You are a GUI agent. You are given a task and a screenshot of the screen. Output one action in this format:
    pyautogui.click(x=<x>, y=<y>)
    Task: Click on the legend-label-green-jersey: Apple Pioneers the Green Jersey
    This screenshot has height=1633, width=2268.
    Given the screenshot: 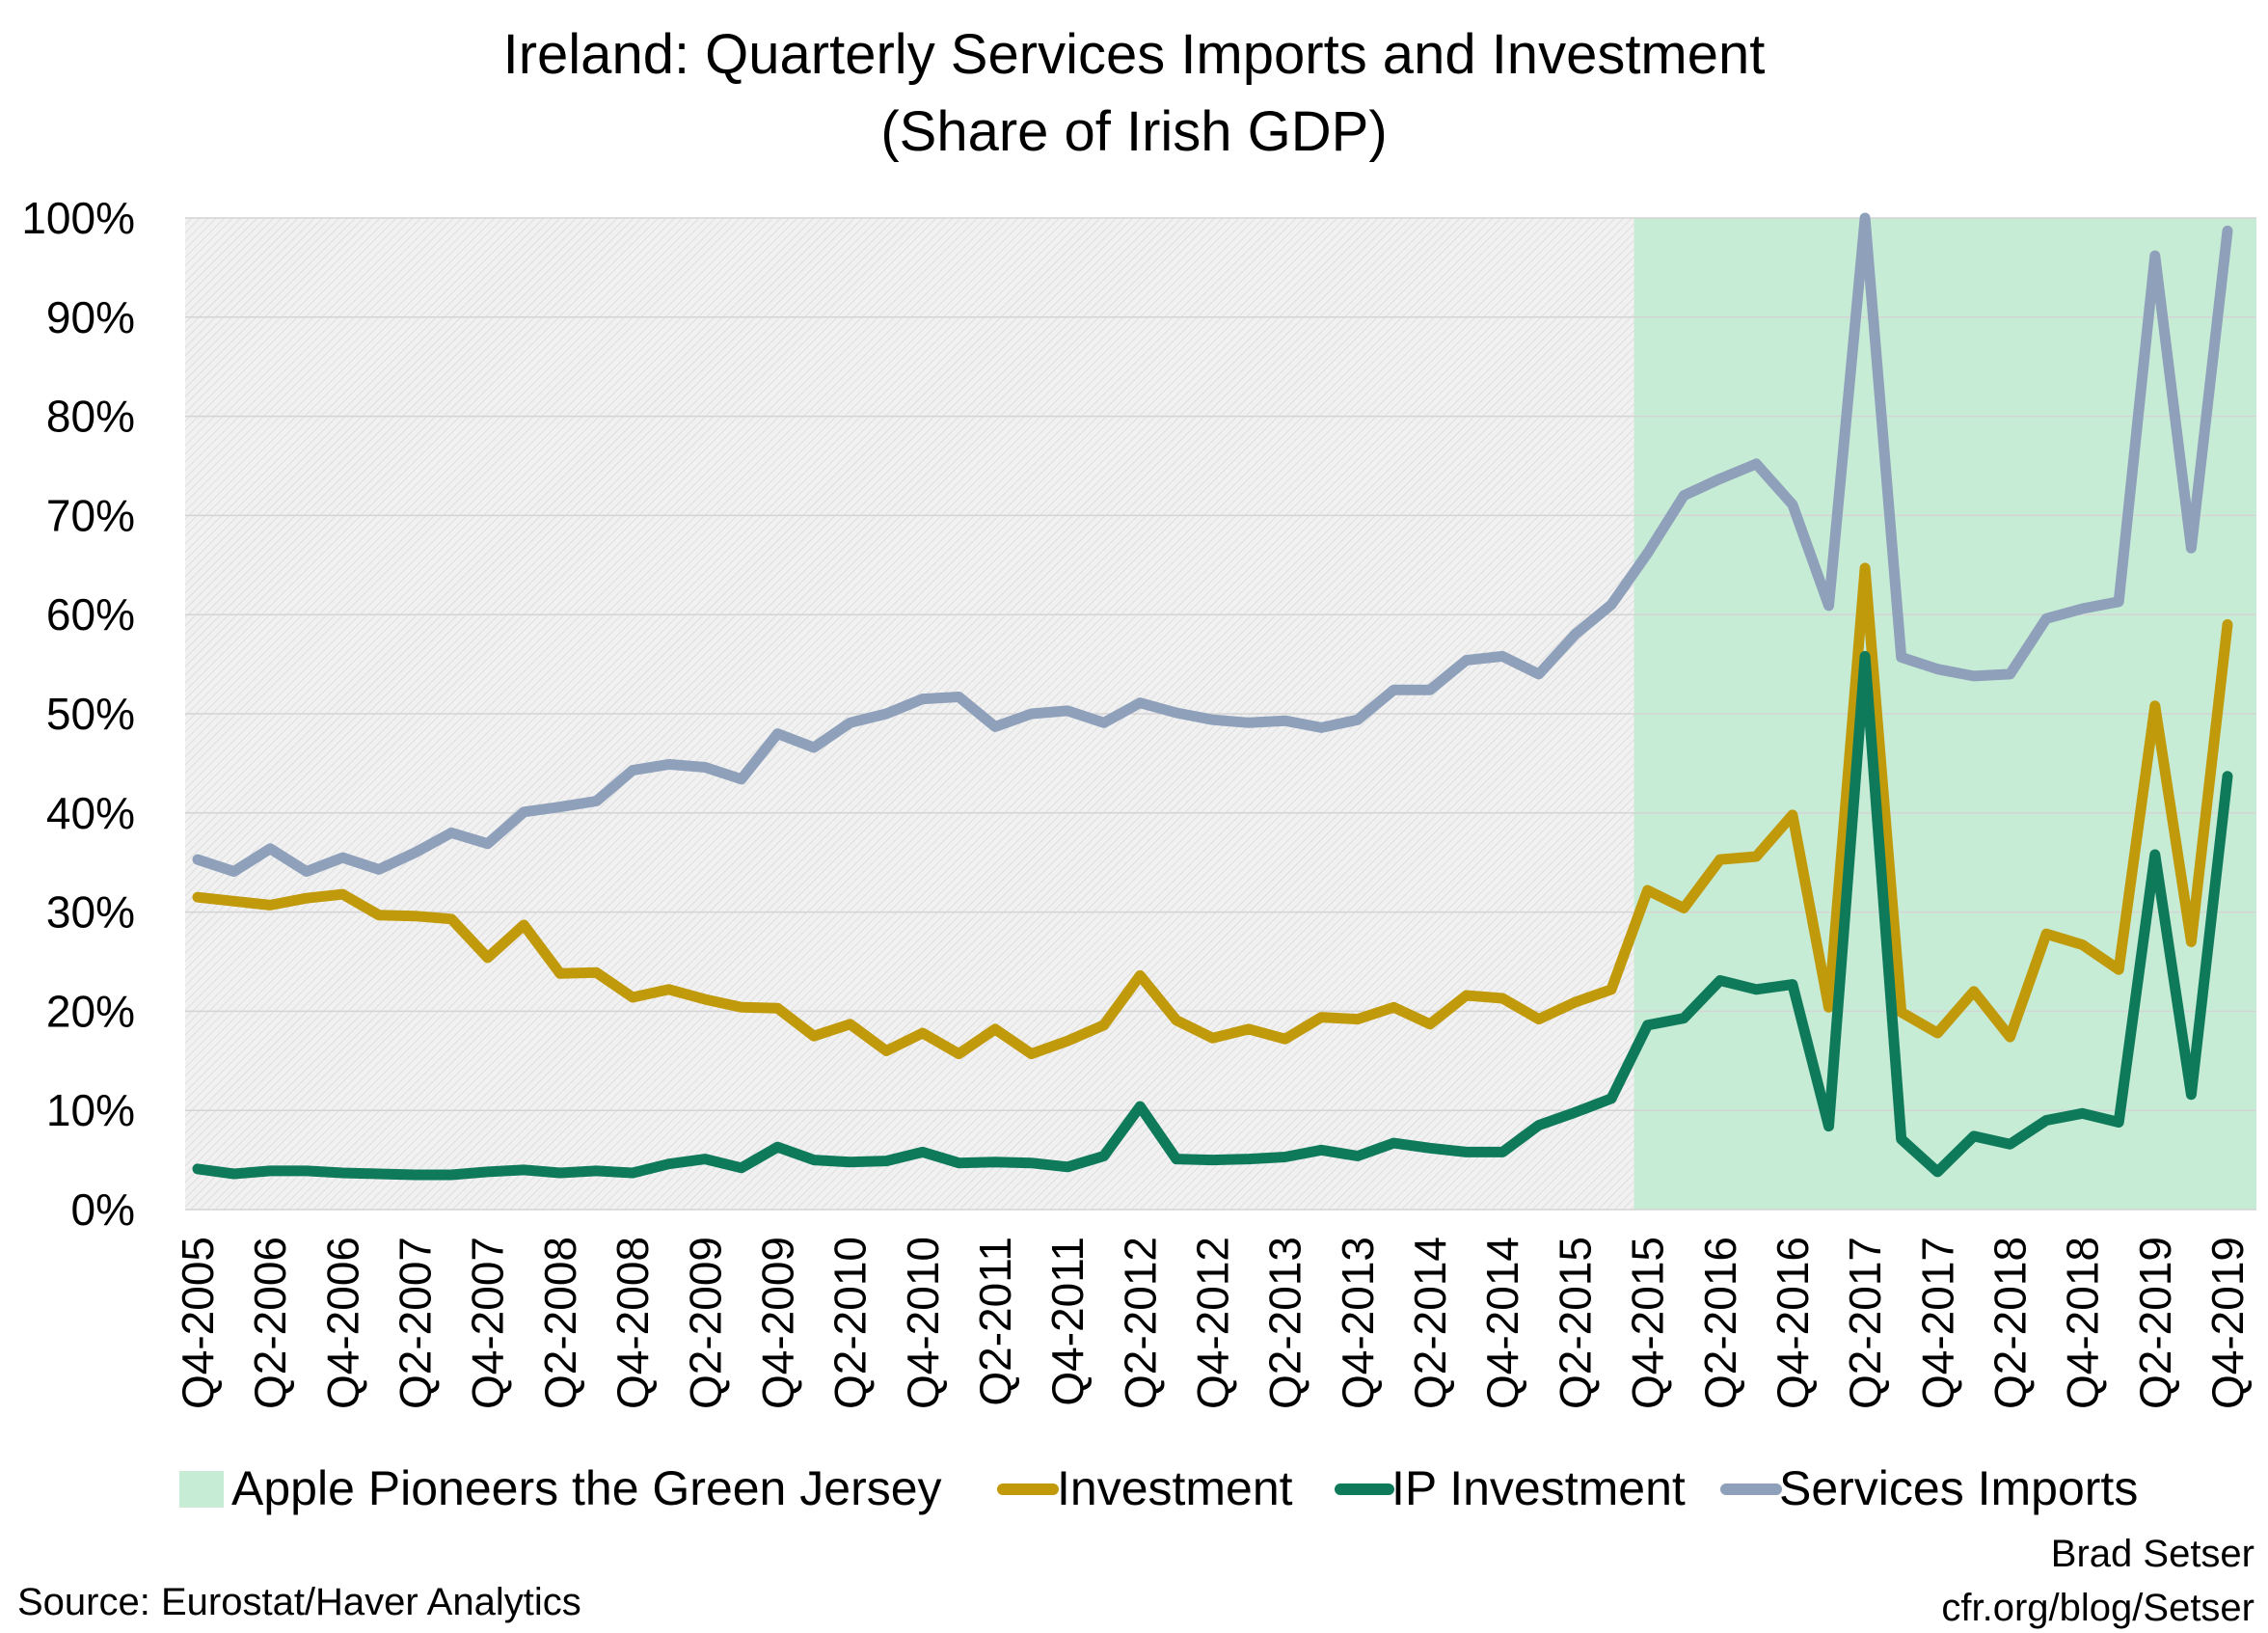 What is the action you would take?
    pyautogui.click(x=586, y=1488)
    